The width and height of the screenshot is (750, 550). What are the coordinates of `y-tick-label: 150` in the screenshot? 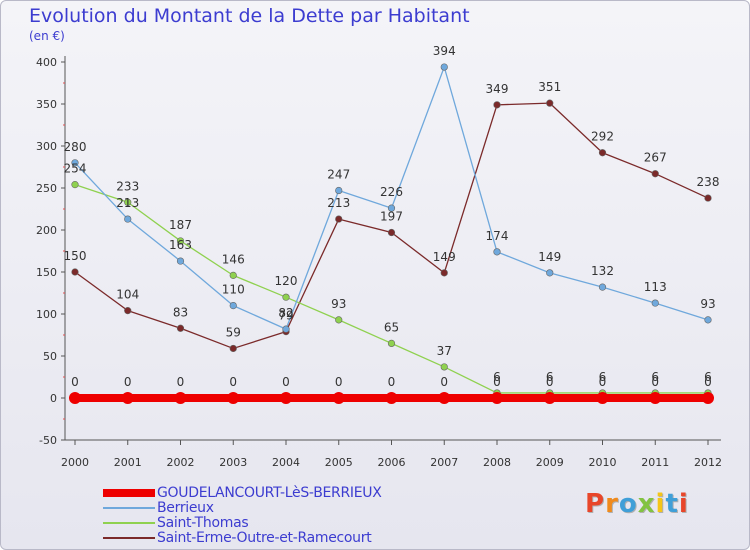 It's located at (46, 272).